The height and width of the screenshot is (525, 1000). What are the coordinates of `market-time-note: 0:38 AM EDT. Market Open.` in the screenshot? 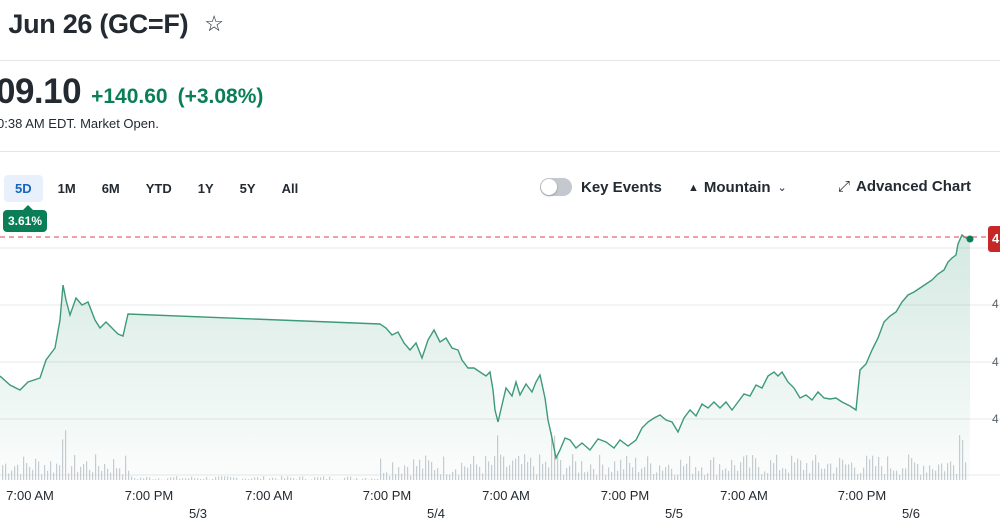 It's located at (79, 123).